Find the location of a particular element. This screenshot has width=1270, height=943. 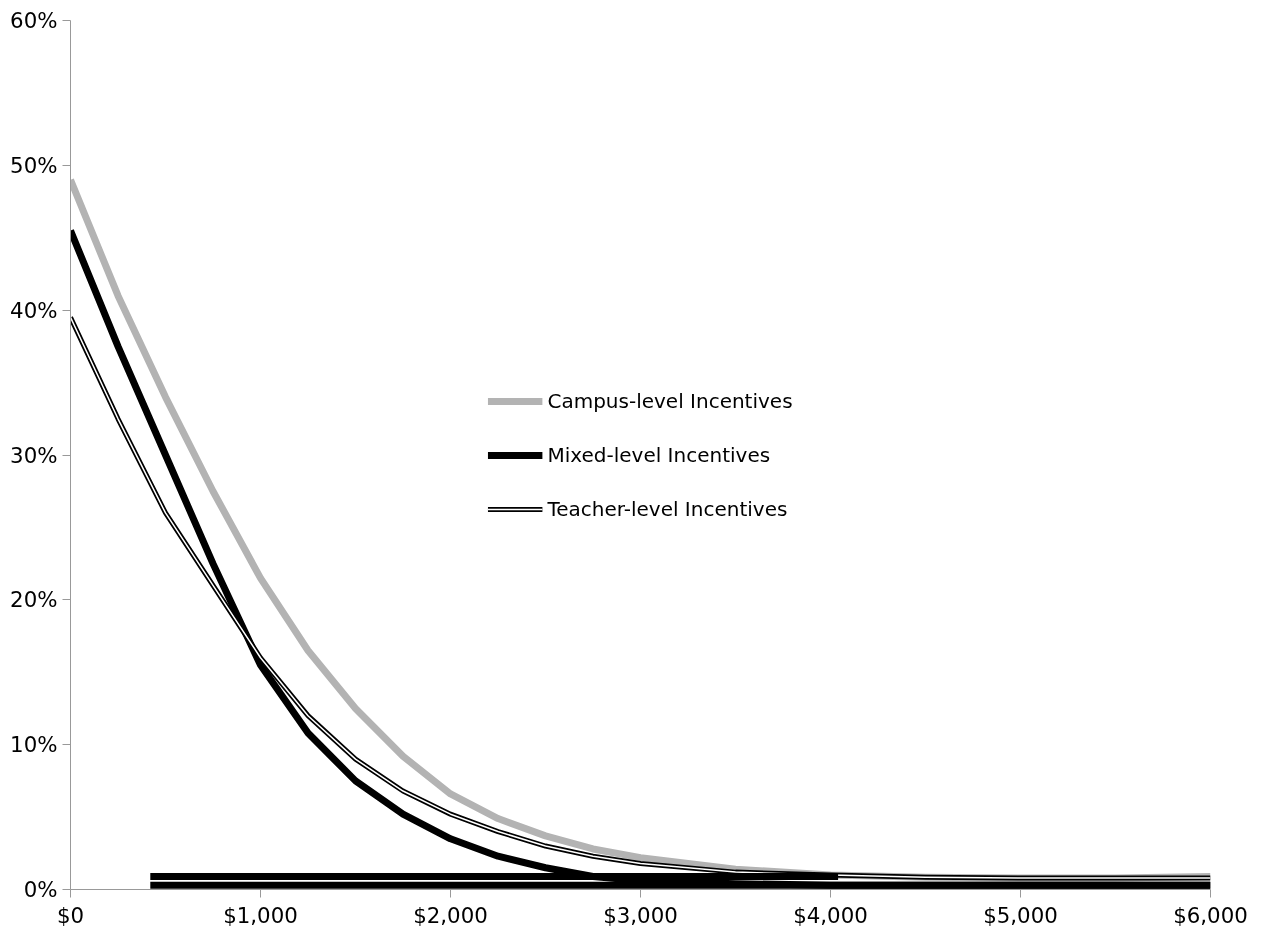

y-tick-label: 60% is located at coordinates (34, 20).